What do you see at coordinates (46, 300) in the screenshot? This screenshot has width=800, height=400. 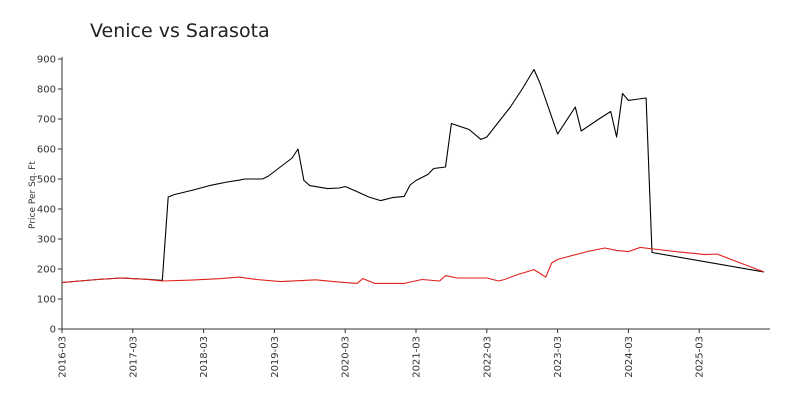 I see `y-tick-label: 100` at bounding box center [46, 300].